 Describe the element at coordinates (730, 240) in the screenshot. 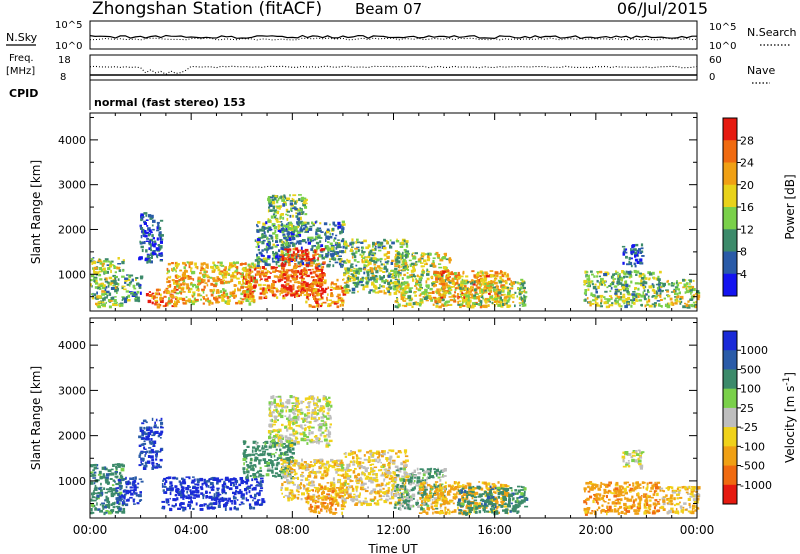

I see `power-colorbar-segment` at that location.